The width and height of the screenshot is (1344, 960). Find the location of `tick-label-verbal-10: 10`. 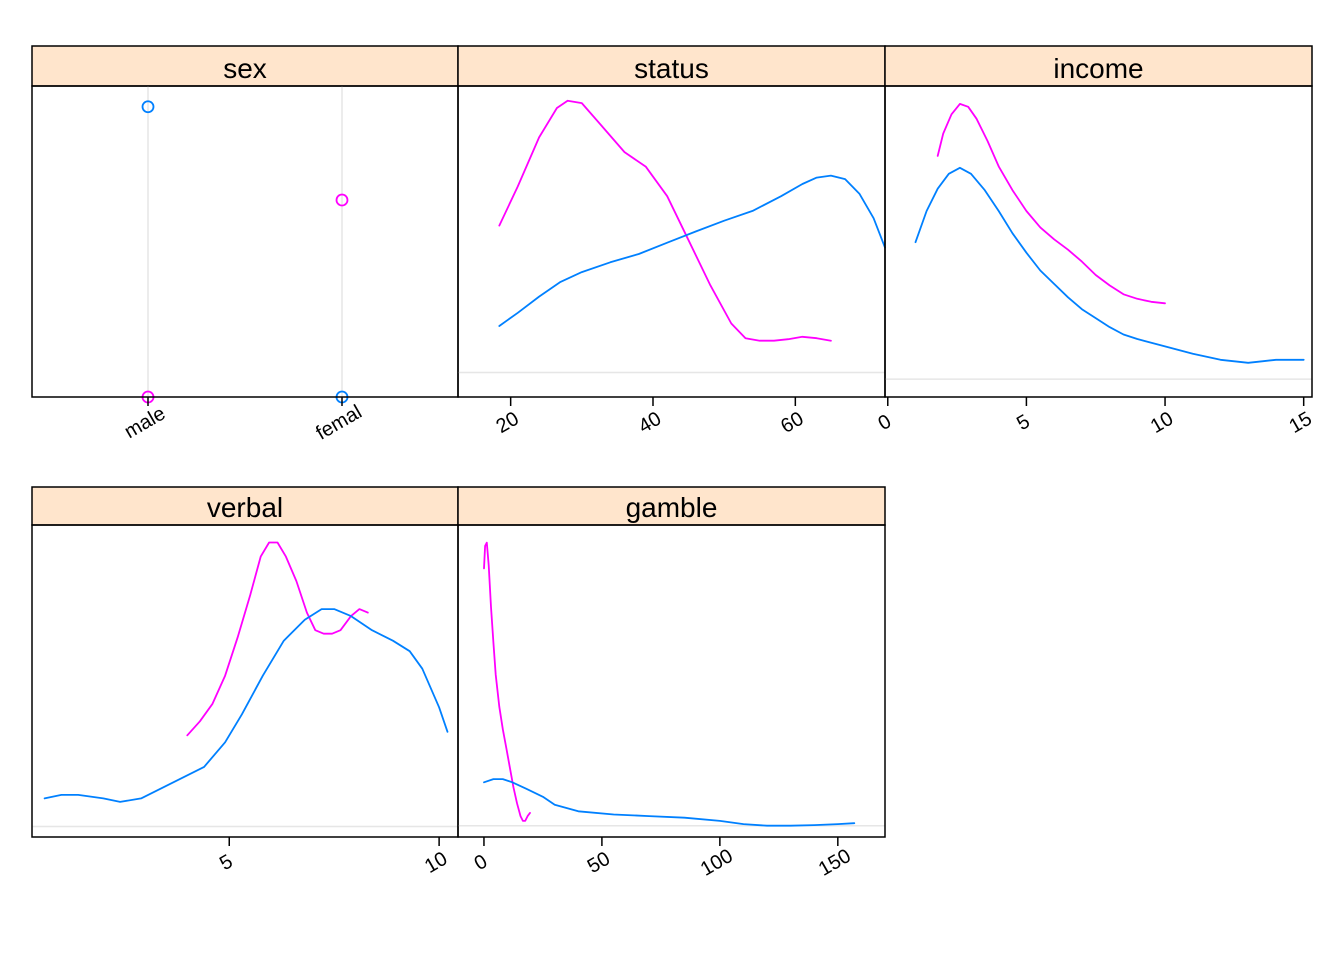

tick-label-verbal-10: 10 is located at coordinates (436, 863).